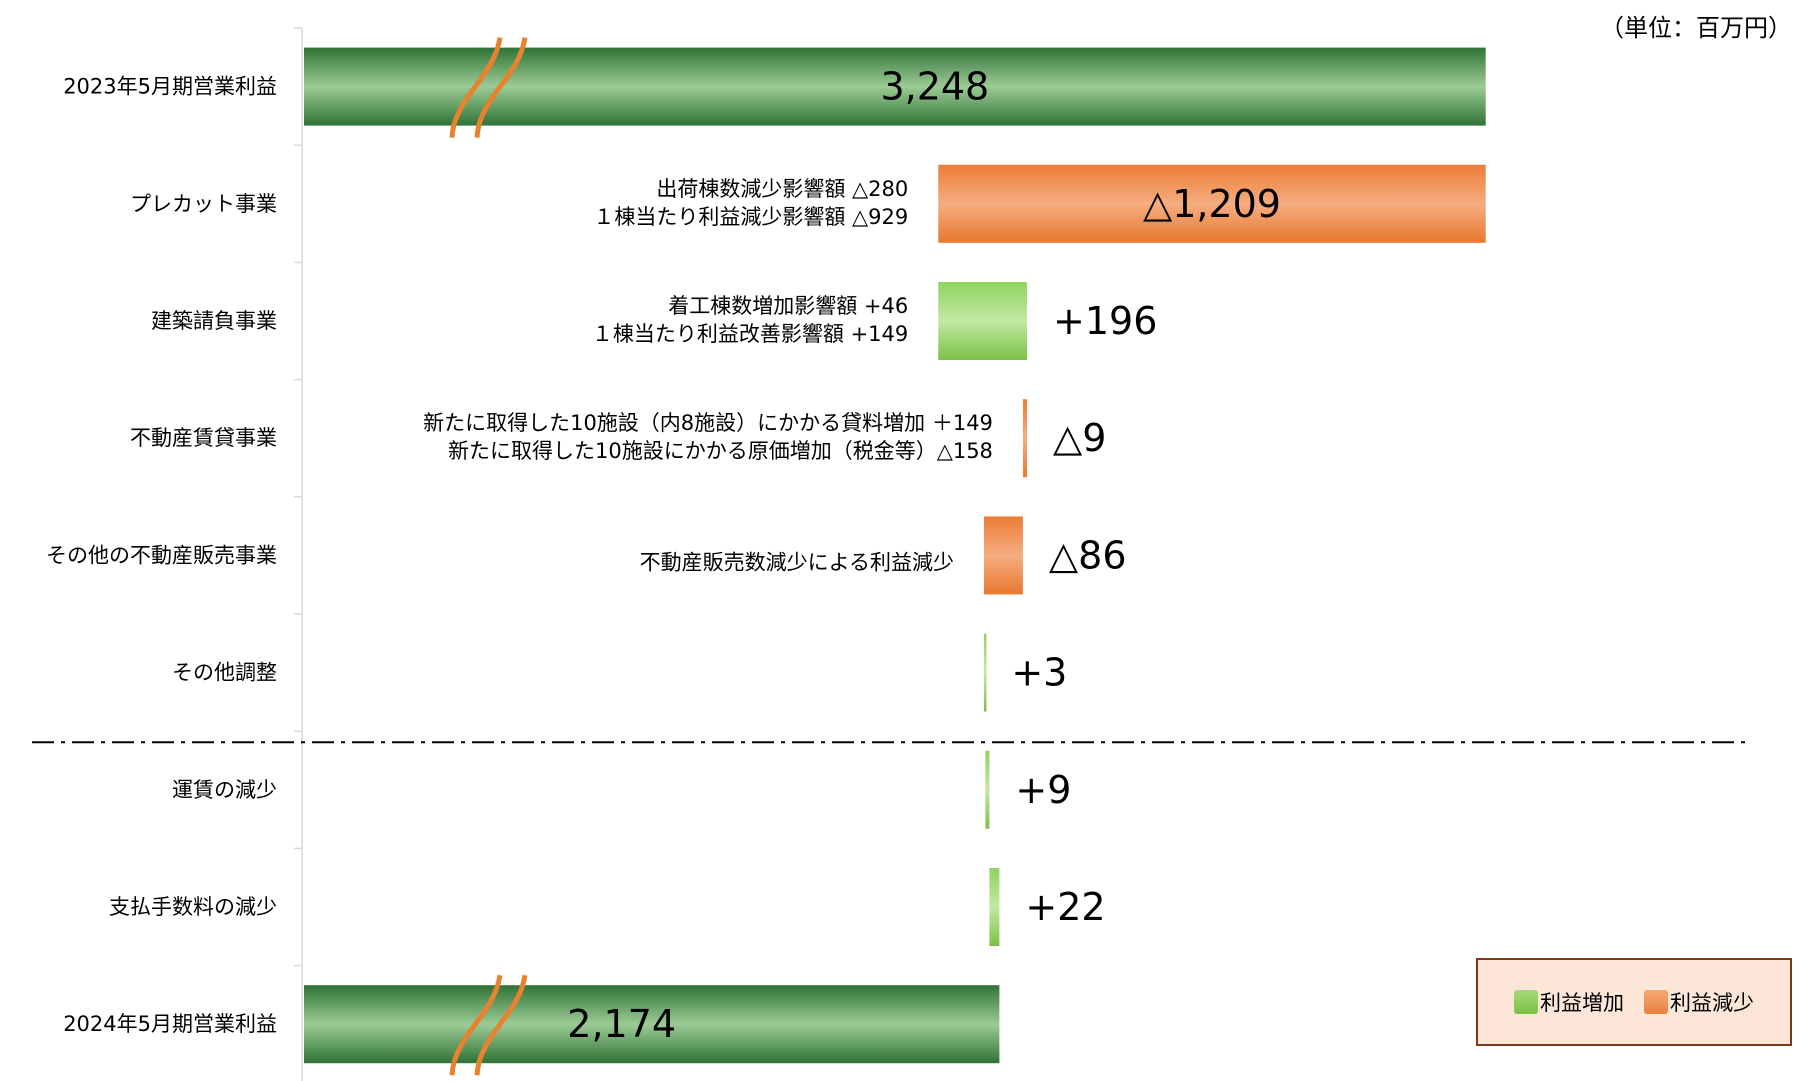  I want to click on category-label: 2023年5月期営業利益, so click(170, 87).